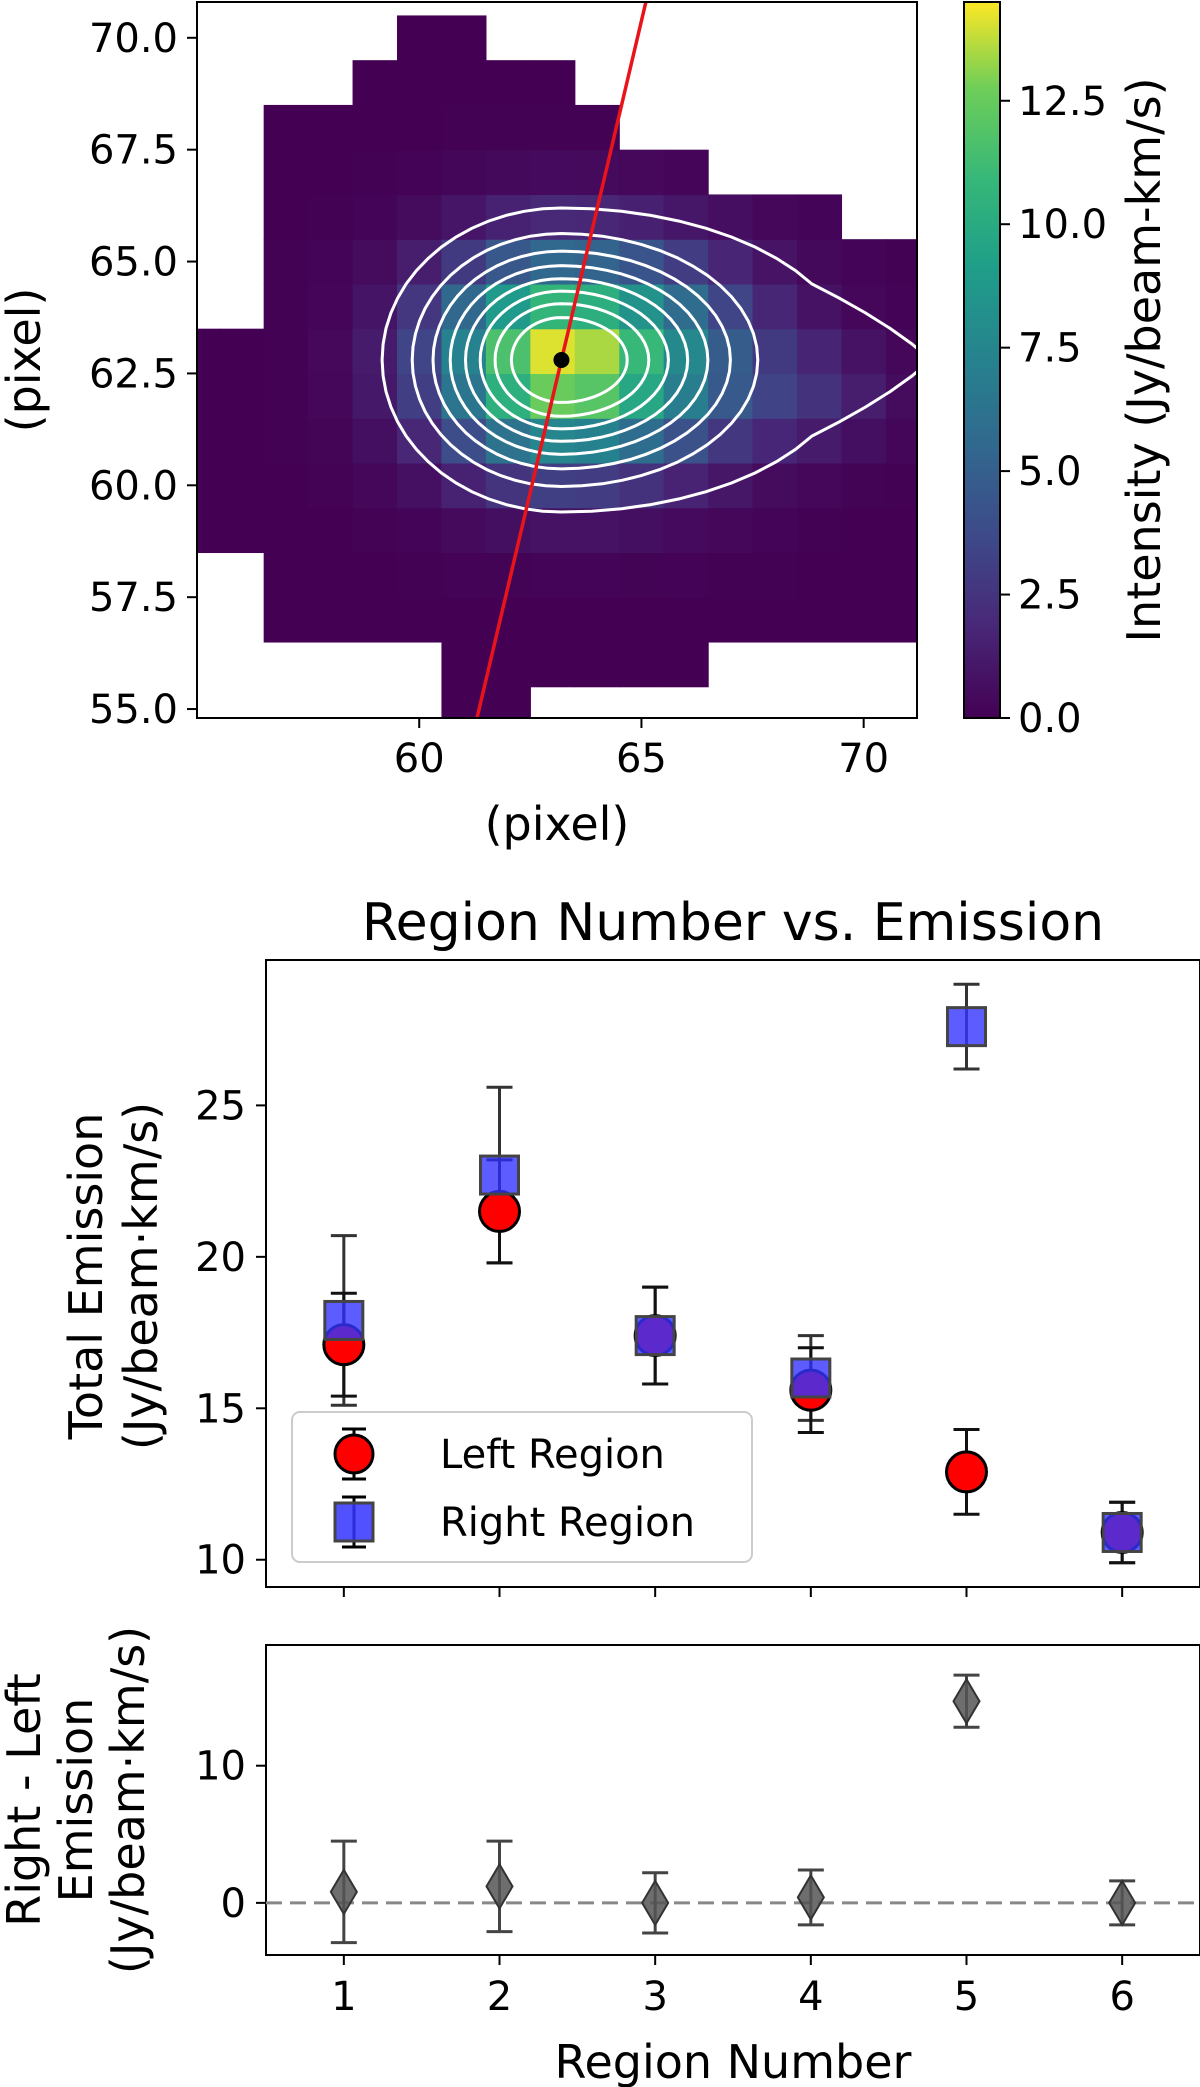 The height and width of the screenshot is (2087, 1200). I want to click on contour-lines, so click(648, 360).